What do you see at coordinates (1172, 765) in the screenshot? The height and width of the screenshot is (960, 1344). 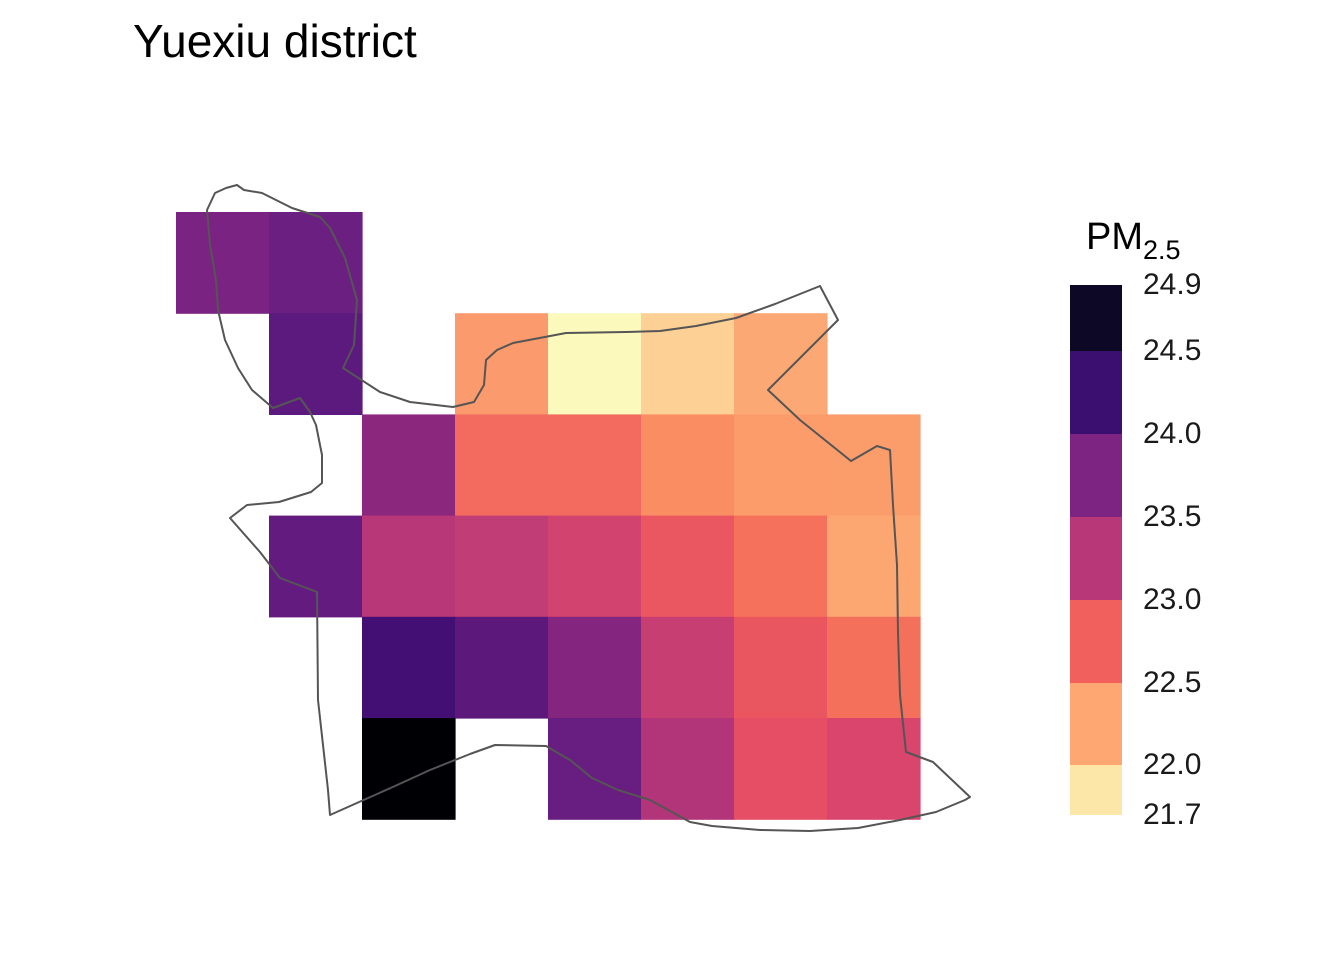 I see `legend-tick-label: 22.0` at bounding box center [1172, 765].